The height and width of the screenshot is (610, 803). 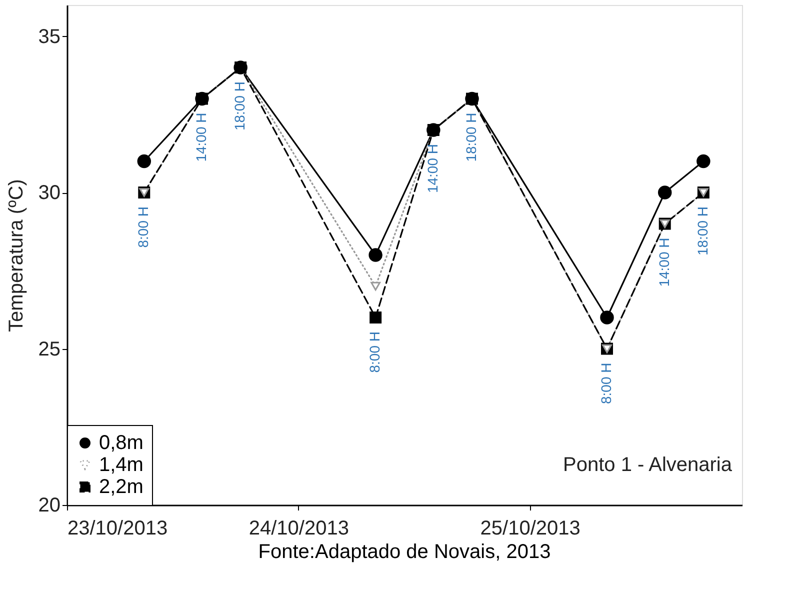 What do you see at coordinates (49, 505) in the screenshot?
I see `y-tick-label: 20` at bounding box center [49, 505].